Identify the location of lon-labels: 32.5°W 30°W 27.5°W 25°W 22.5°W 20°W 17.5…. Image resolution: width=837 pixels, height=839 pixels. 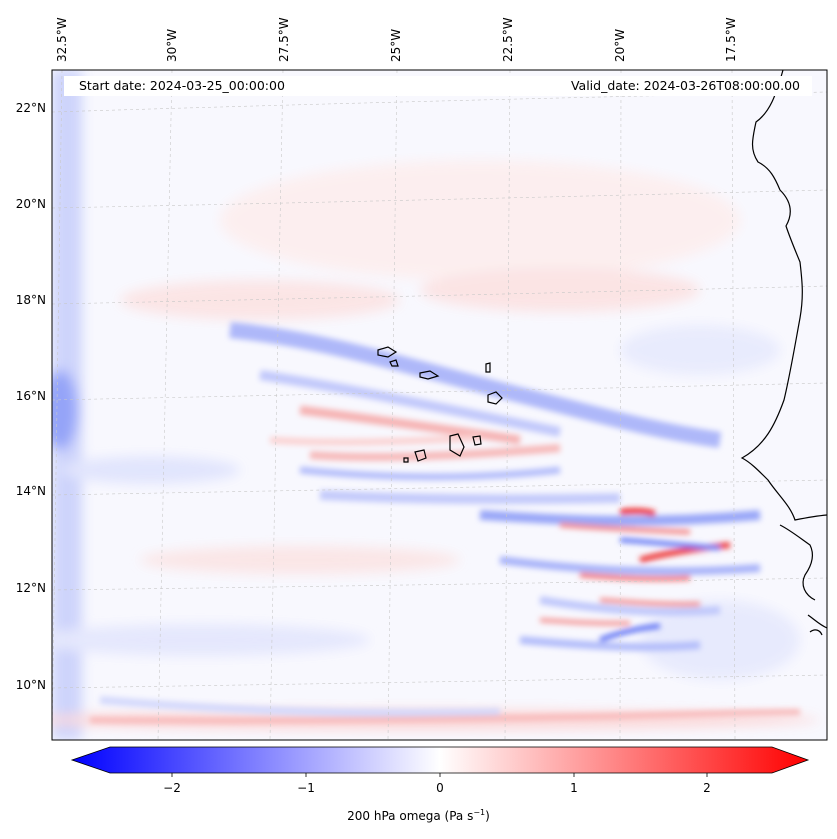
(396, 39).